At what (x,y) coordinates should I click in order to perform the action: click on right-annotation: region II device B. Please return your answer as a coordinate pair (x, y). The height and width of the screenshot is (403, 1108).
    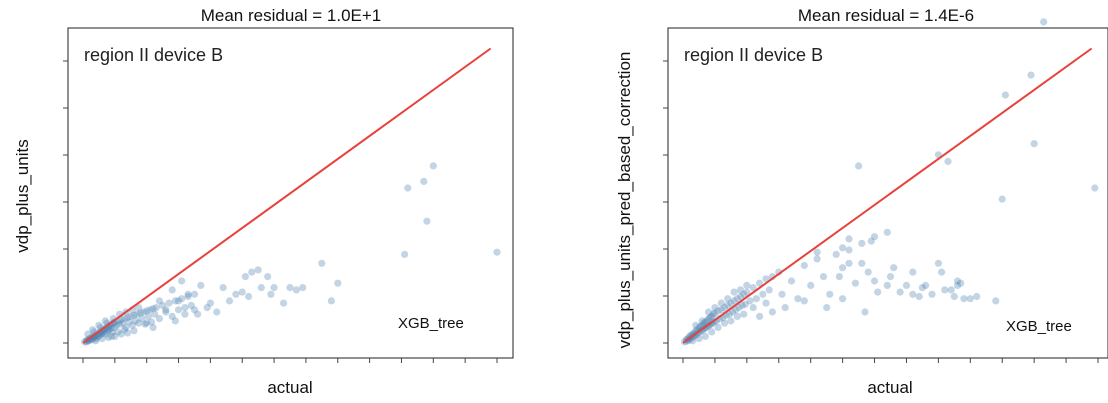
    Looking at the image, I should click on (753, 55).